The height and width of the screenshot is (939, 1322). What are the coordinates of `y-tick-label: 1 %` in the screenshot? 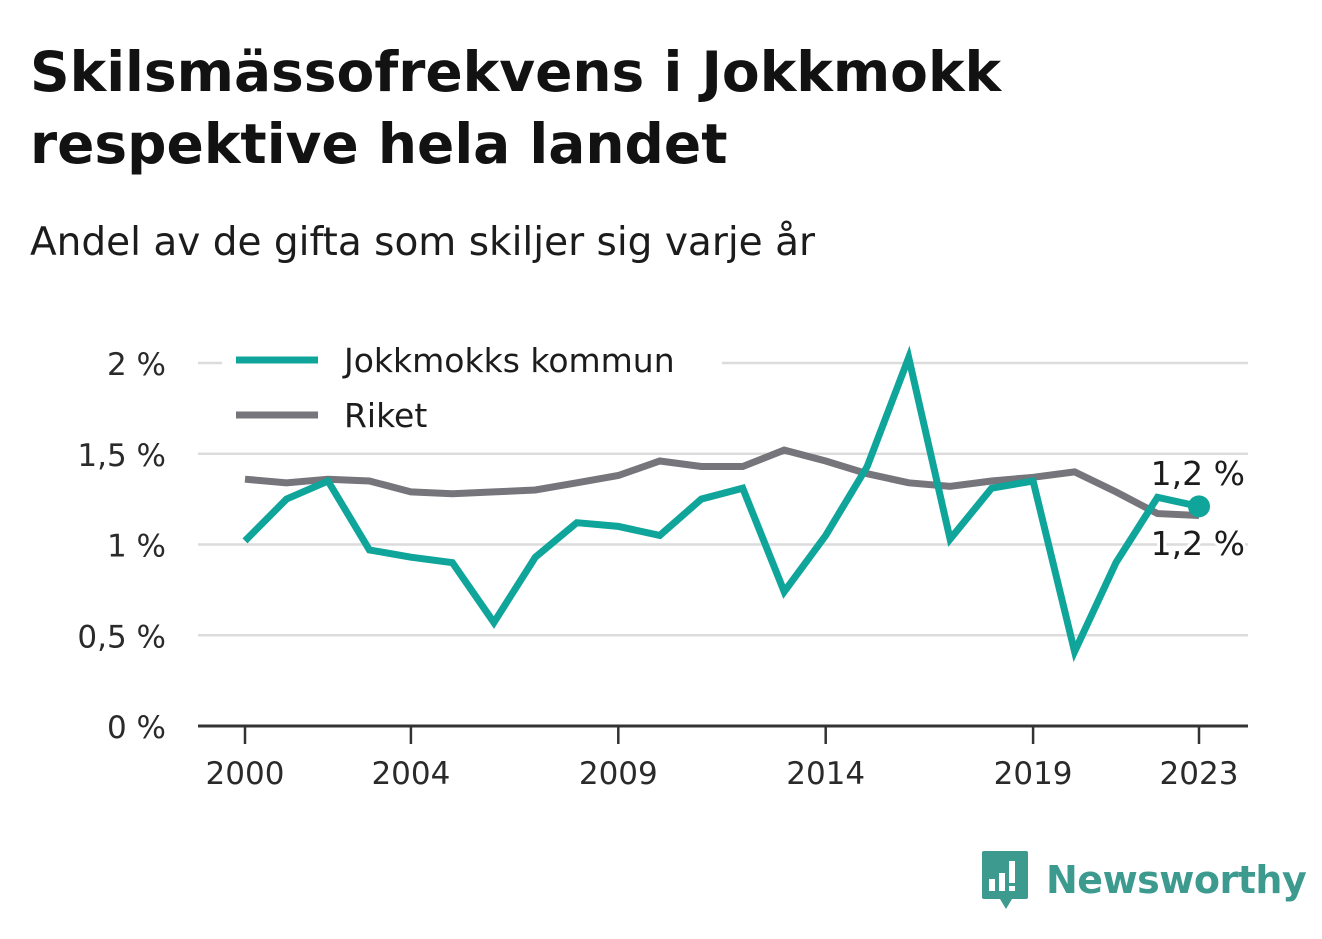 It's located at (136, 547).